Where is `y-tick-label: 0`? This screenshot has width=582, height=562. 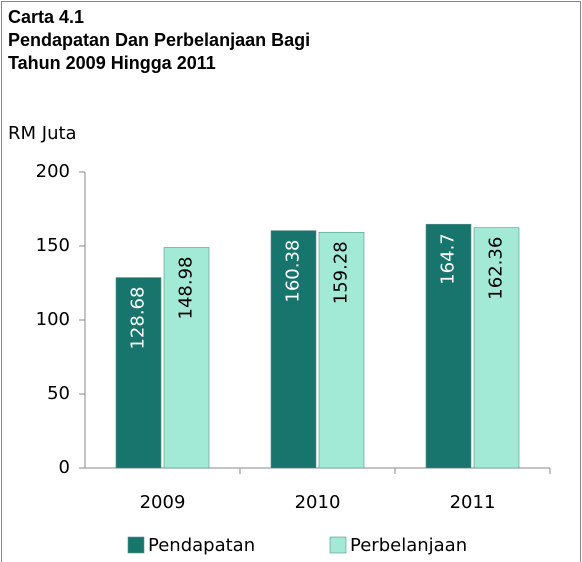
y-tick-label: 0 is located at coordinates (64, 467).